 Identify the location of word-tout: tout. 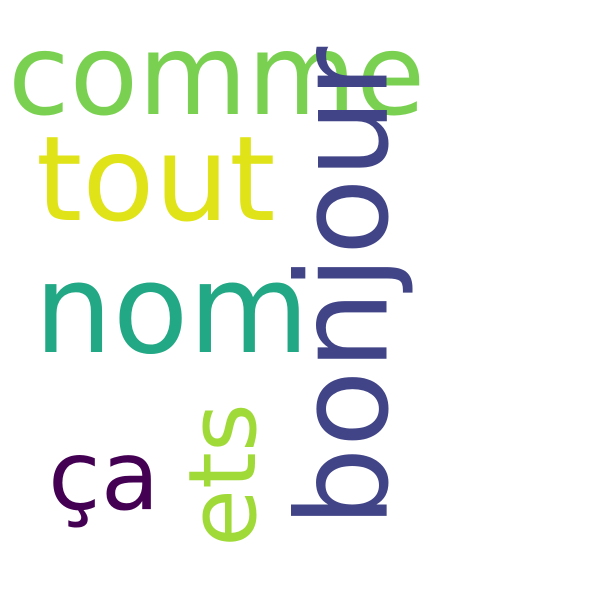
(156, 179).